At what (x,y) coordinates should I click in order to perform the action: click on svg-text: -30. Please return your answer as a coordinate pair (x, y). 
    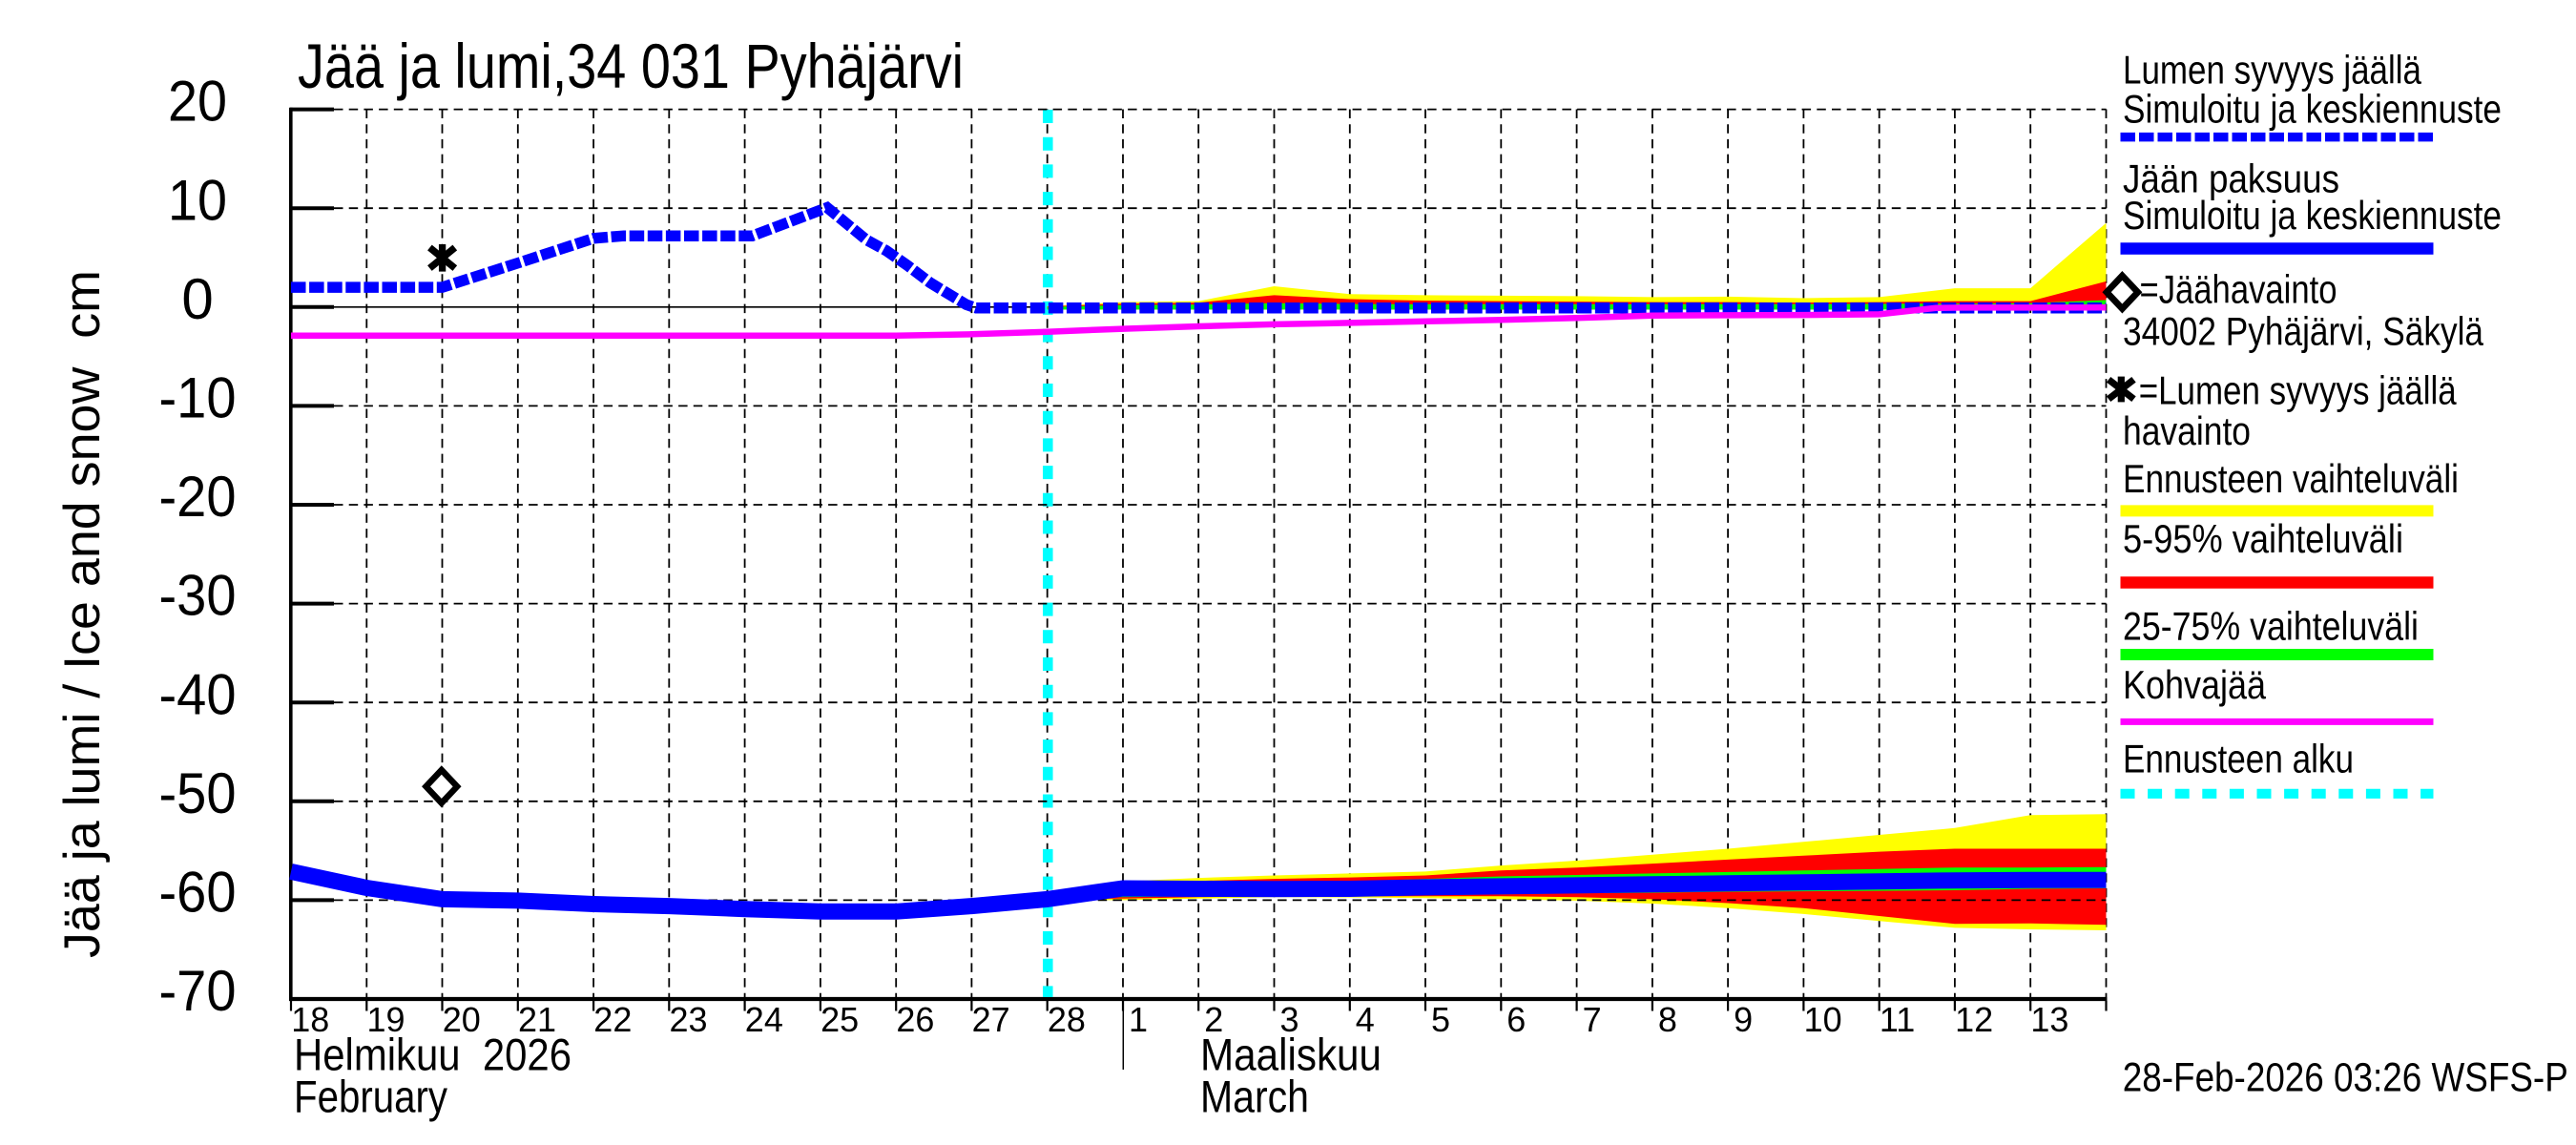
    Looking at the image, I should click on (198, 596).